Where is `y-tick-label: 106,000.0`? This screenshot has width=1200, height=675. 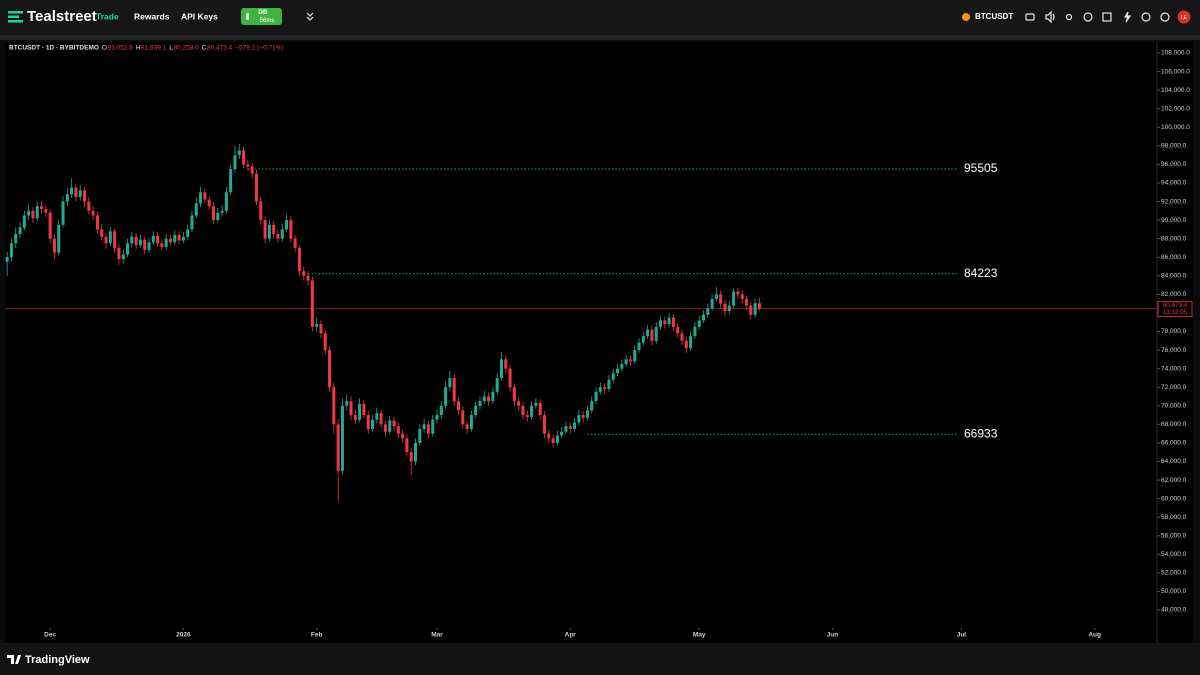
y-tick-label: 106,000.0 is located at coordinates (1175, 71).